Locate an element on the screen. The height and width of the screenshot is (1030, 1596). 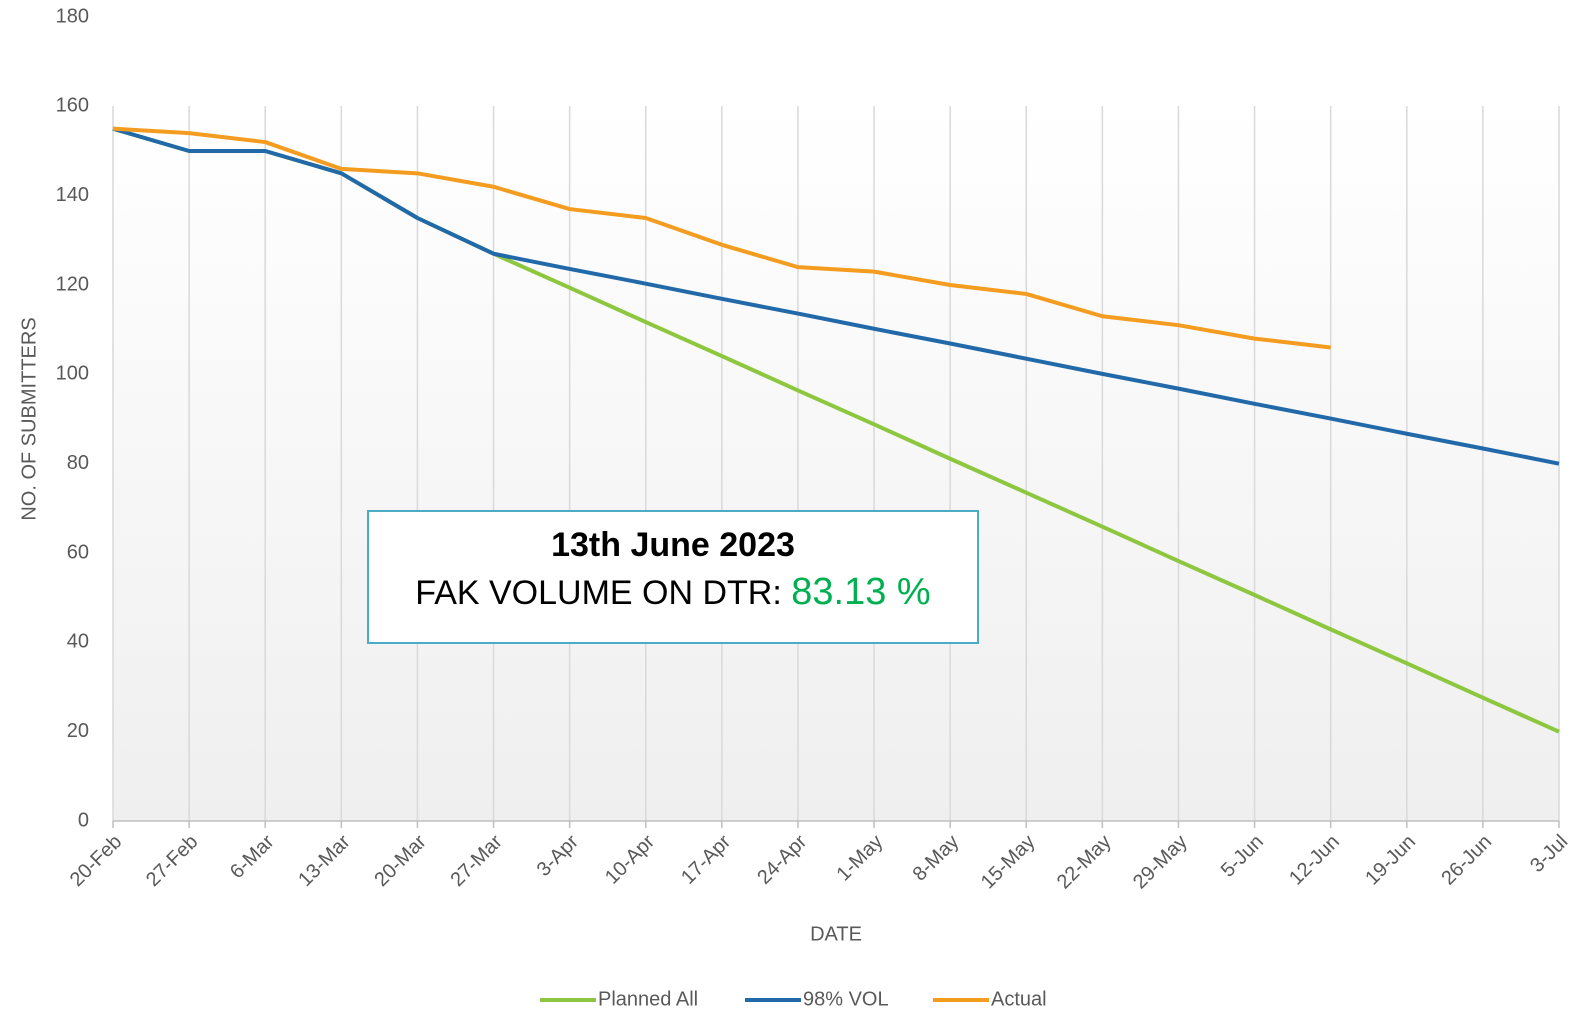
legend-label: 98% VOL is located at coordinates (846, 999).